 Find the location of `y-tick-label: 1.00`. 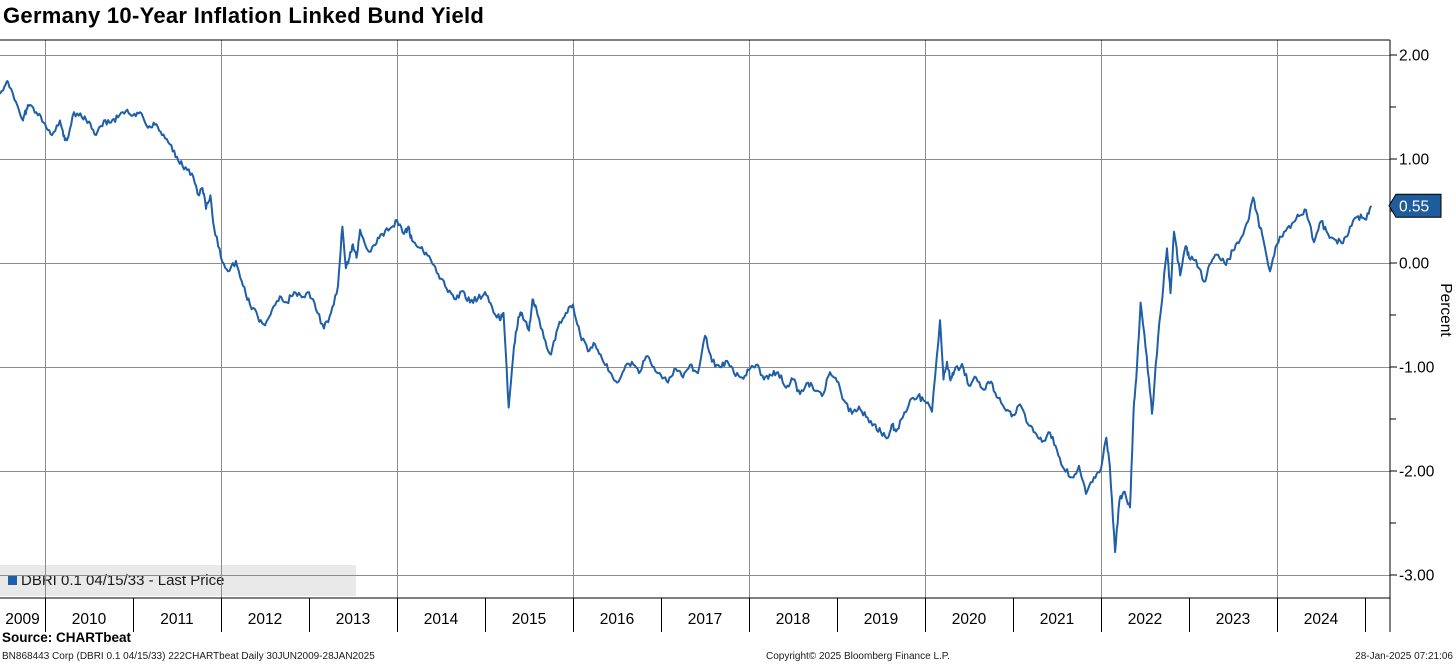

y-tick-label: 1.00 is located at coordinates (1414, 159).